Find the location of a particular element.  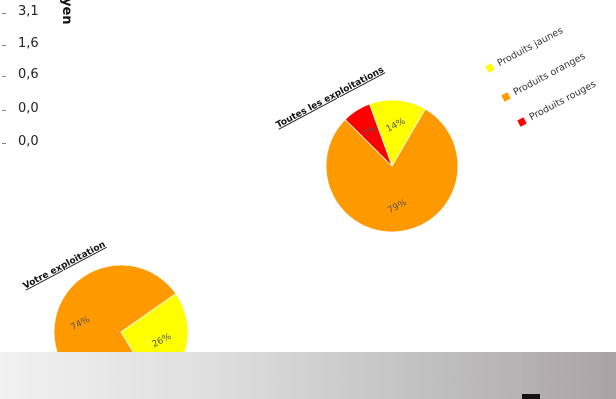

value-row: 3,1 is located at coordinates (30, 14).